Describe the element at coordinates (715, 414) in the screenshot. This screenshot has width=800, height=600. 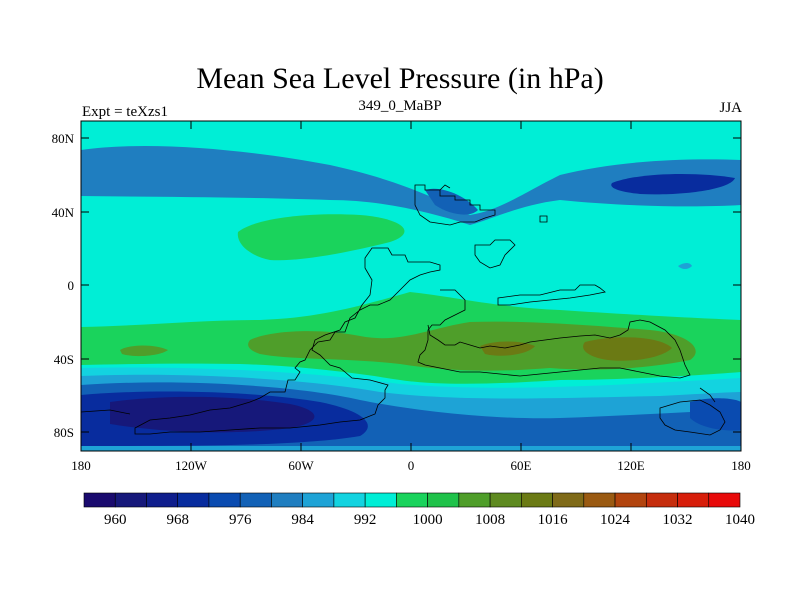
I see `field-south-low-east` at that location.